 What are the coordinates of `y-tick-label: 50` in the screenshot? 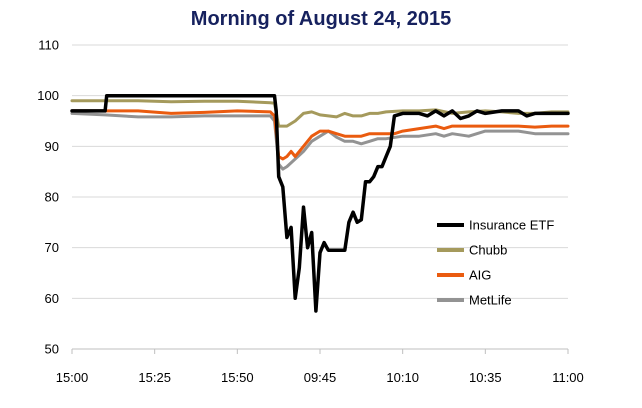 It's located at (52, 349).